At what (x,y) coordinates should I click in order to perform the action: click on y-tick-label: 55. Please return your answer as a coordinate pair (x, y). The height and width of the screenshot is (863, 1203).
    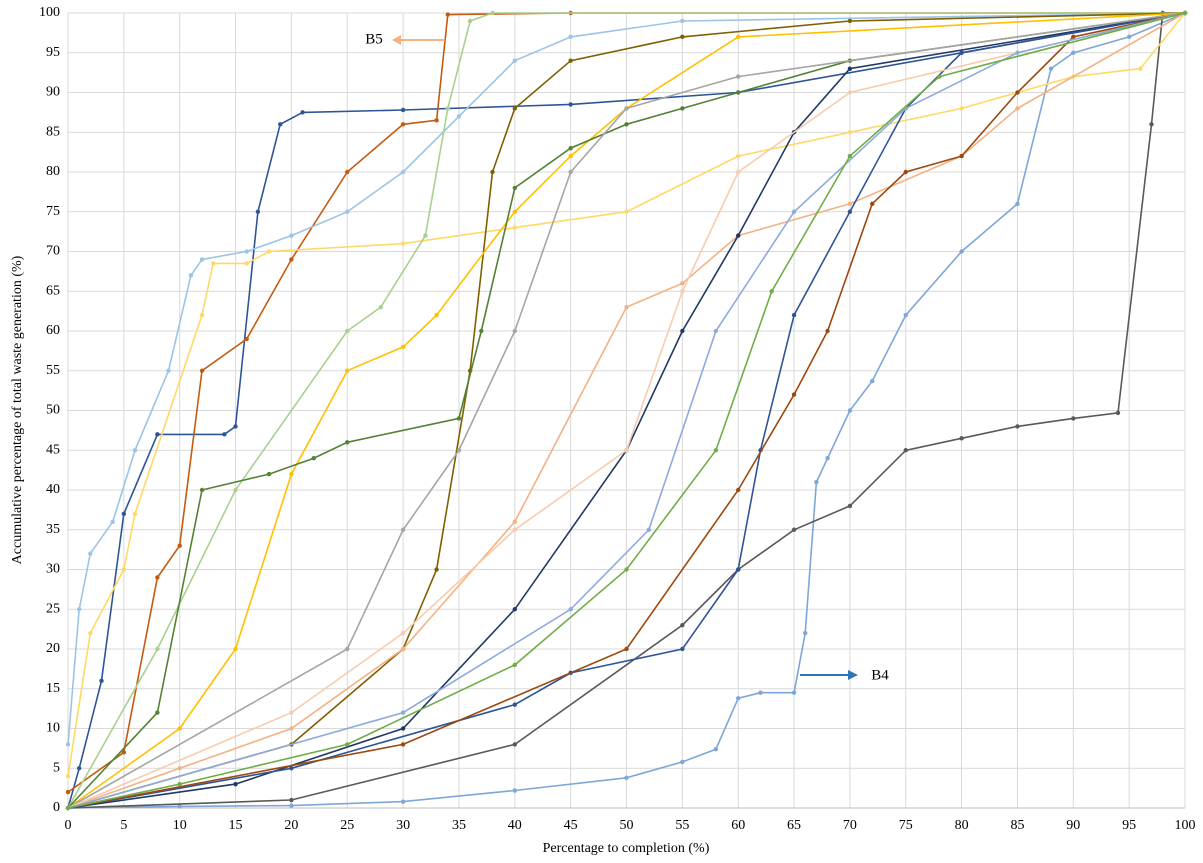
    Looking at the image, I should click on (53, 370).